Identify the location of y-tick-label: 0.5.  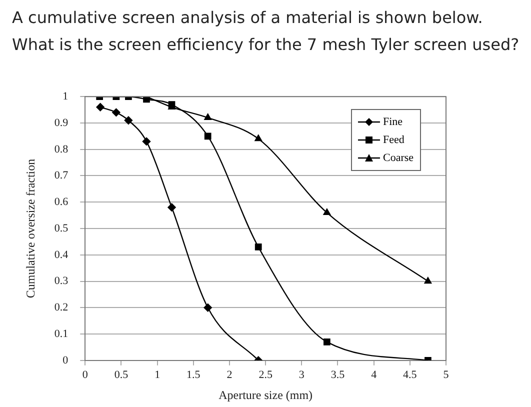
(61, 228).